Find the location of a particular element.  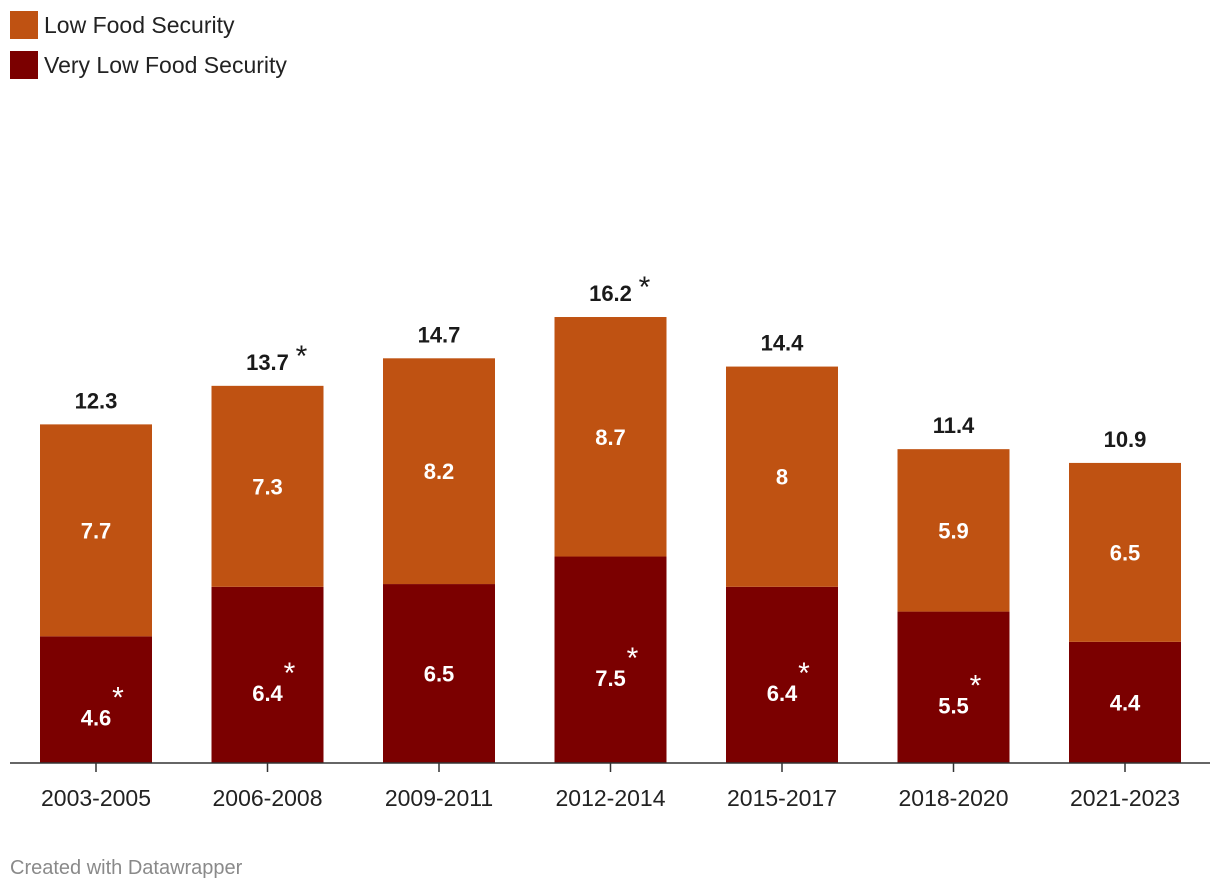

data-label-low-2009-2011: 8.2 is located at coordinates (439, 471).